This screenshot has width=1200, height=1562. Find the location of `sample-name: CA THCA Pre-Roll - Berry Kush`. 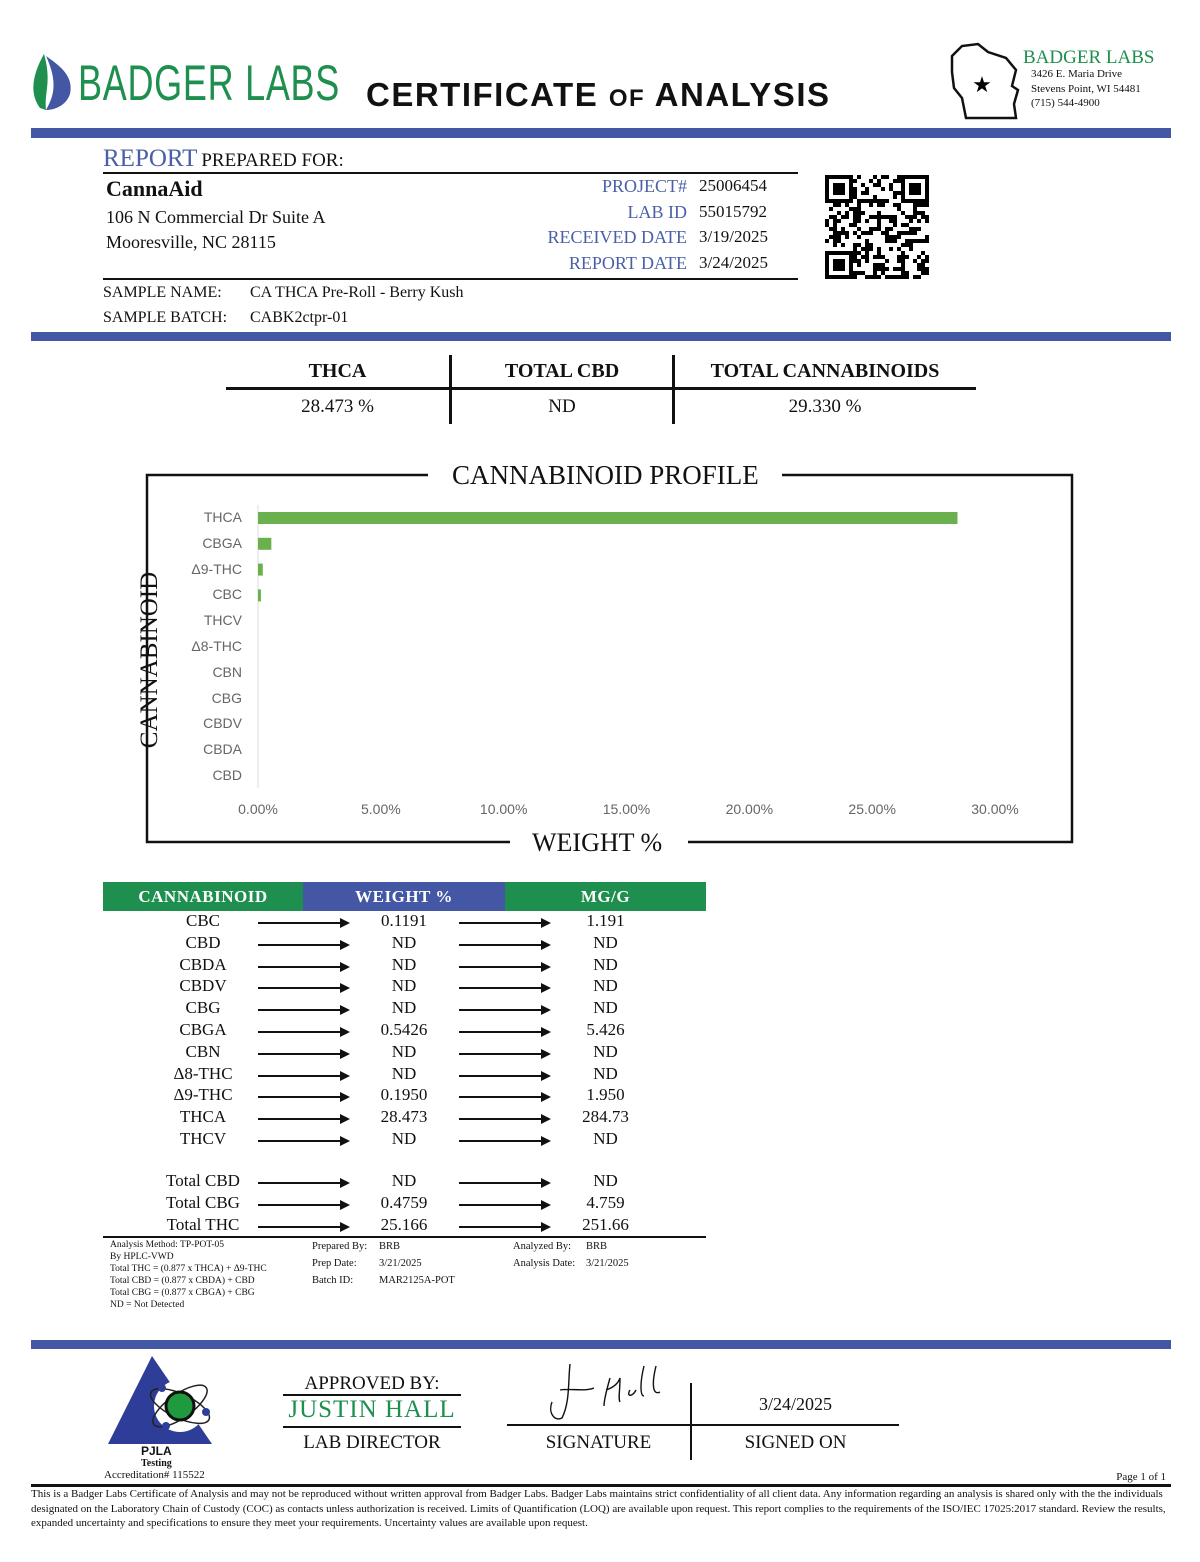

sample-name: CA THCA Pre-Roll - Berry Kush is located at coordinates (357, 292).